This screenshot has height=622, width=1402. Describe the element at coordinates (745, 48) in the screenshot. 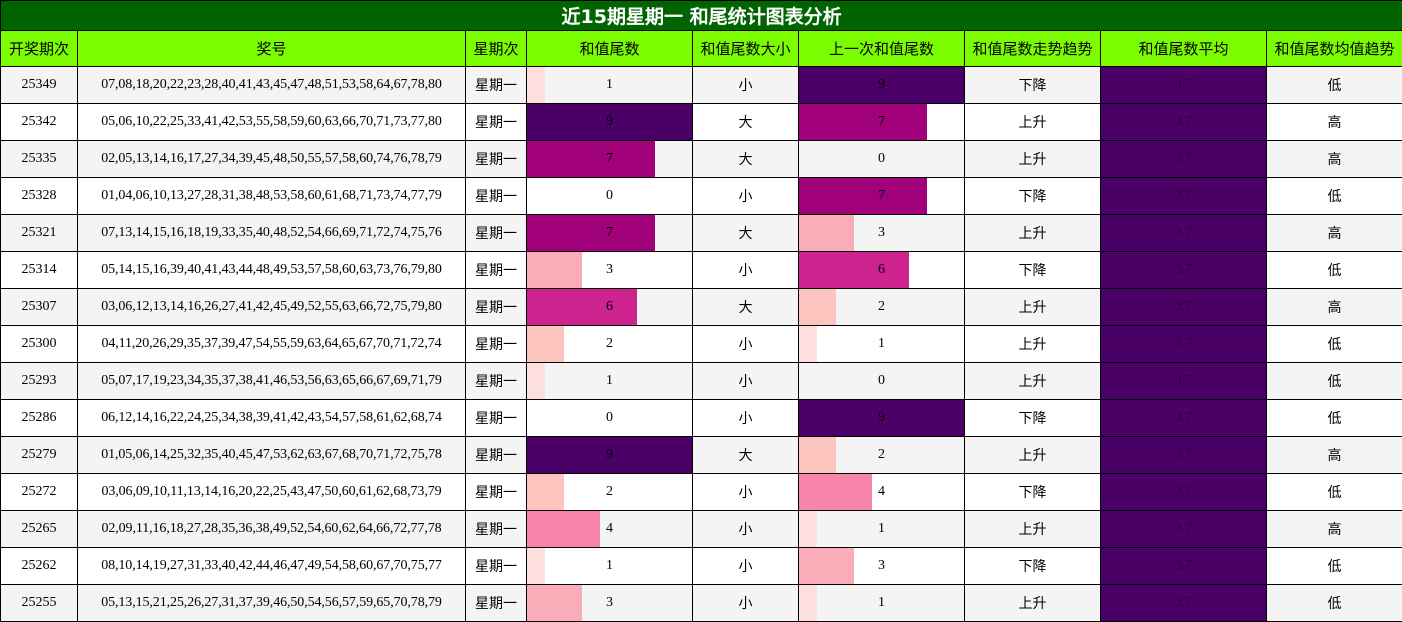

I see `col-header-size: 和值尾数大小` at that location.